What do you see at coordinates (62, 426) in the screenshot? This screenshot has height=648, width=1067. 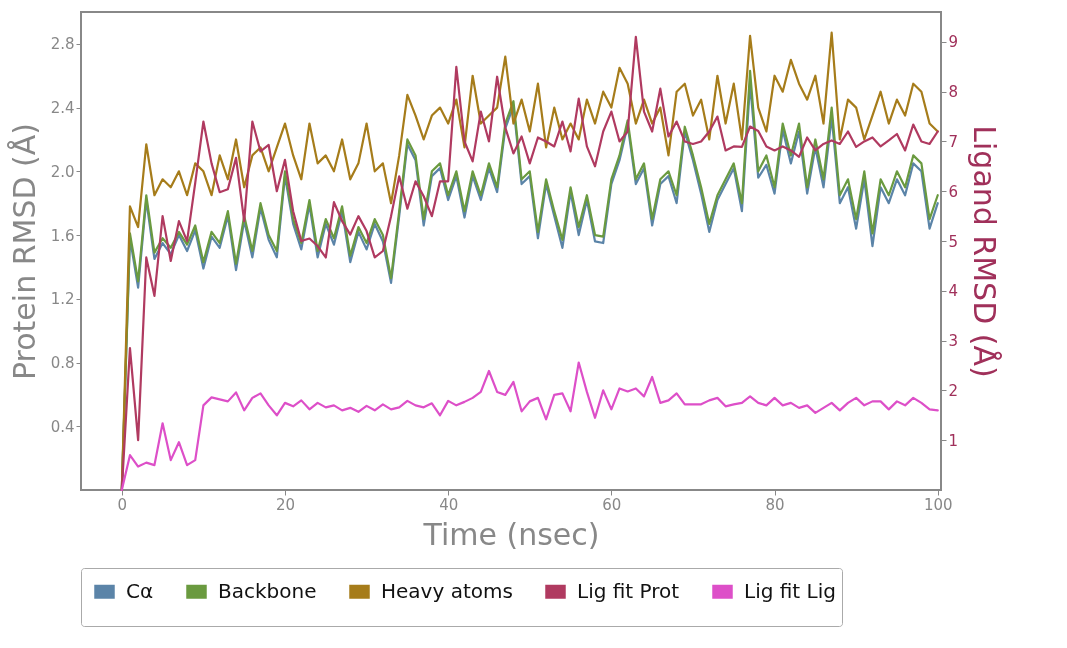 I see `y-tick-label: 0.4` at bounding box center [62, 426].